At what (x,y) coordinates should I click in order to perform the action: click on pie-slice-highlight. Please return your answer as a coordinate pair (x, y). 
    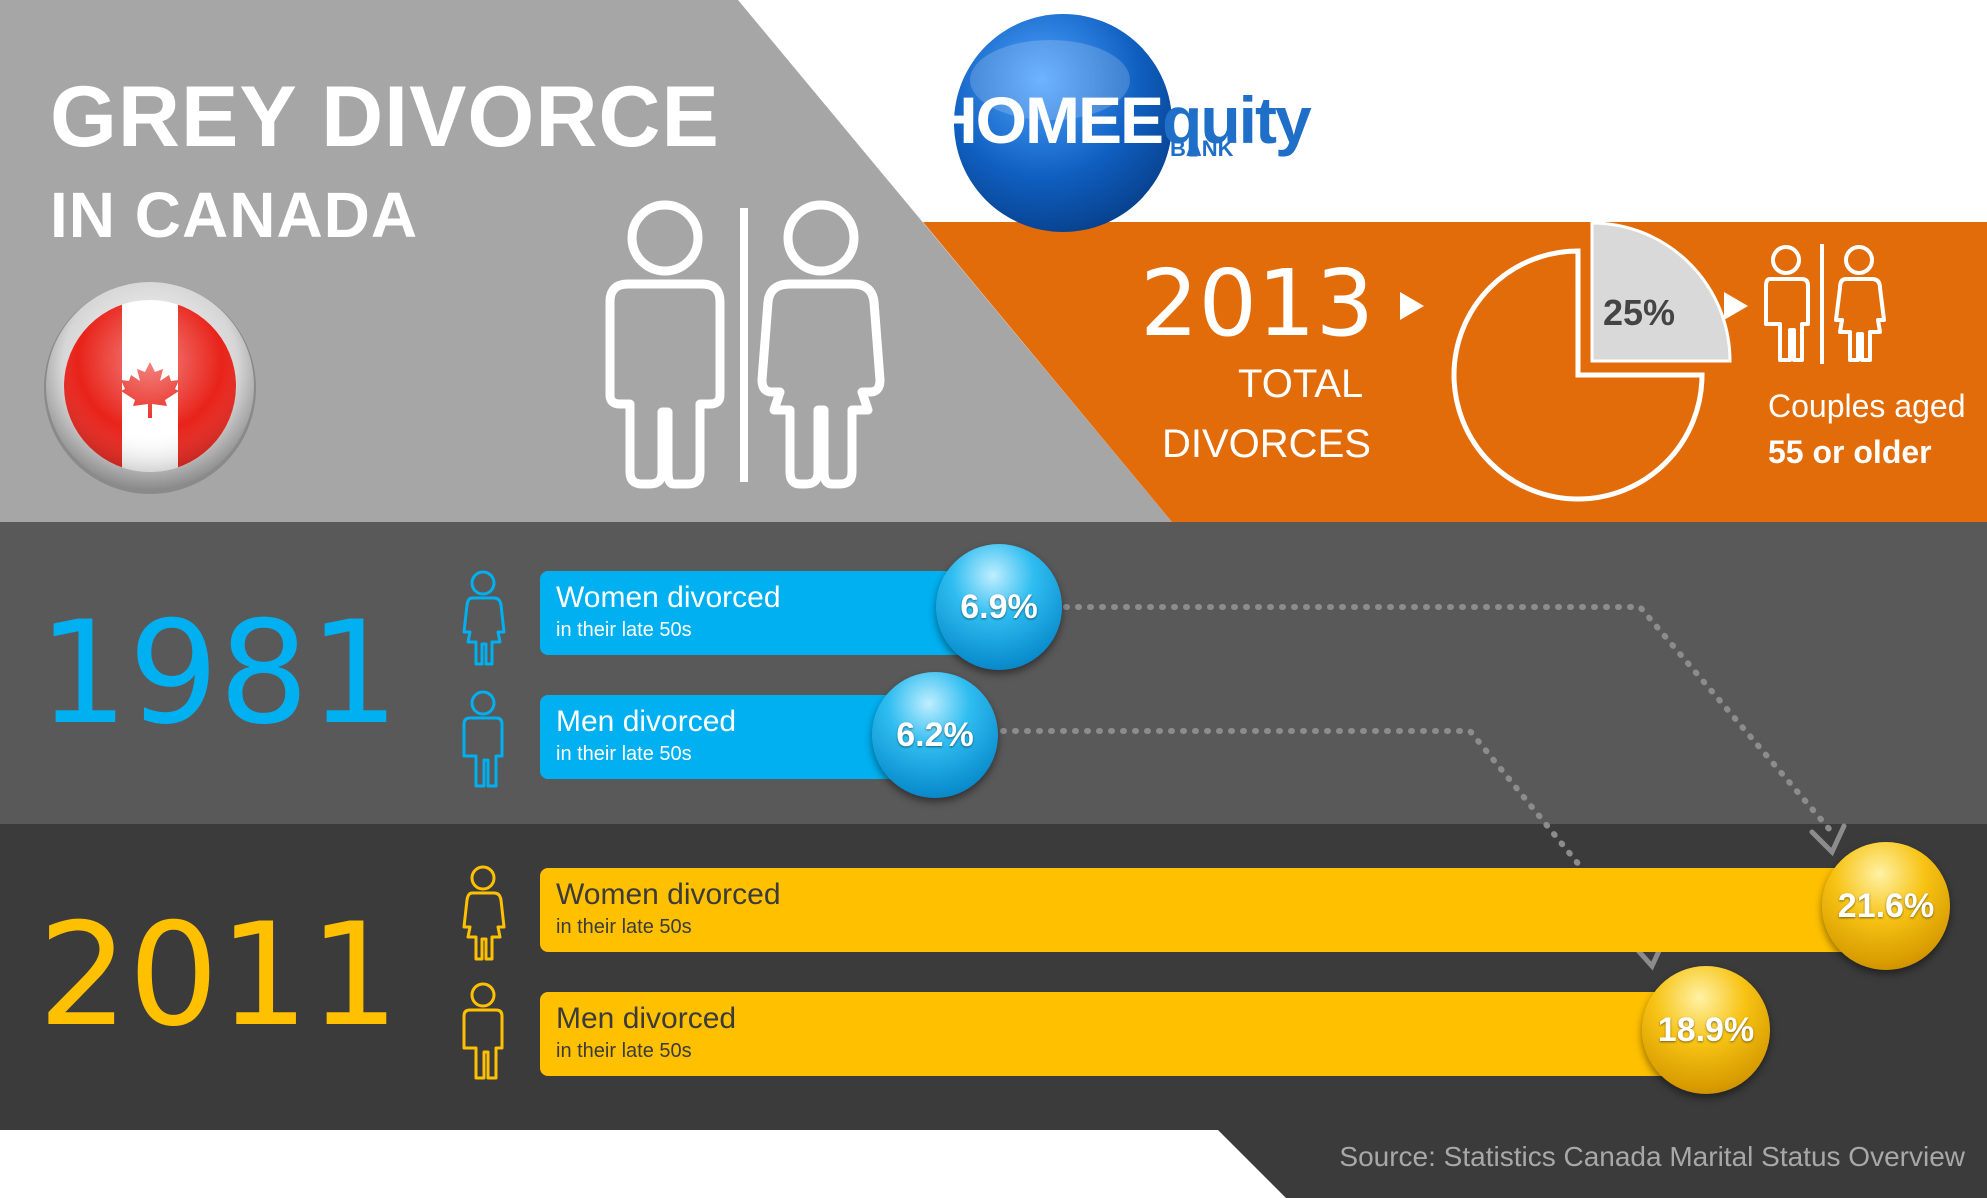
    Looking at the image, I should click on (1661, 292).